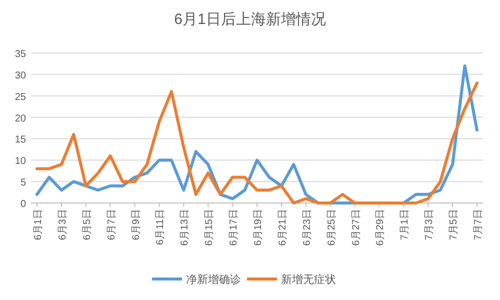 The width and height of the screenshot is (500, 300). Describe the element at coordinates (20, 54) in the screenshot. I see `y-tick-label: 35` at that location.